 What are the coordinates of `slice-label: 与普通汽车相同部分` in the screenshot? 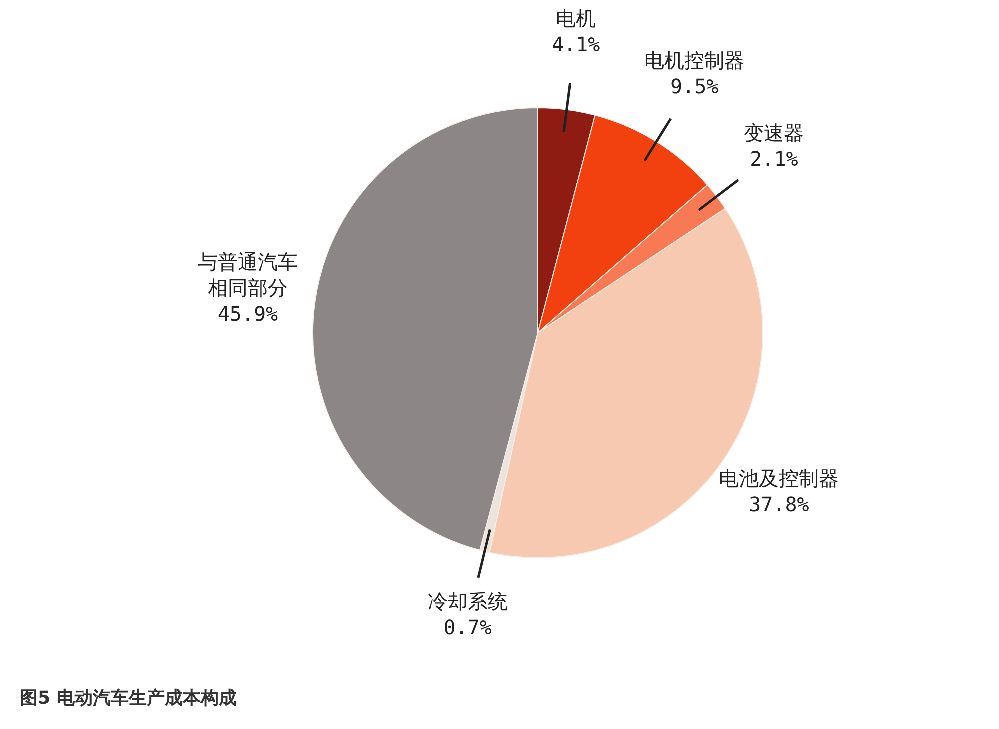 It's located at (248, 275).